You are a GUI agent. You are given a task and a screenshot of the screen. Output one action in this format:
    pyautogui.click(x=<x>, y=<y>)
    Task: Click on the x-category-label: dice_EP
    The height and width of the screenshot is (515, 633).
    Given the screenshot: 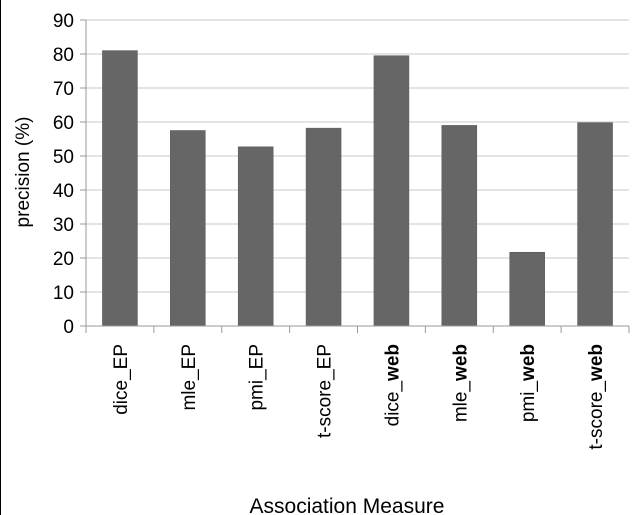 What is the action you would take?
    pyautogui.click(x=121, y=379)
    